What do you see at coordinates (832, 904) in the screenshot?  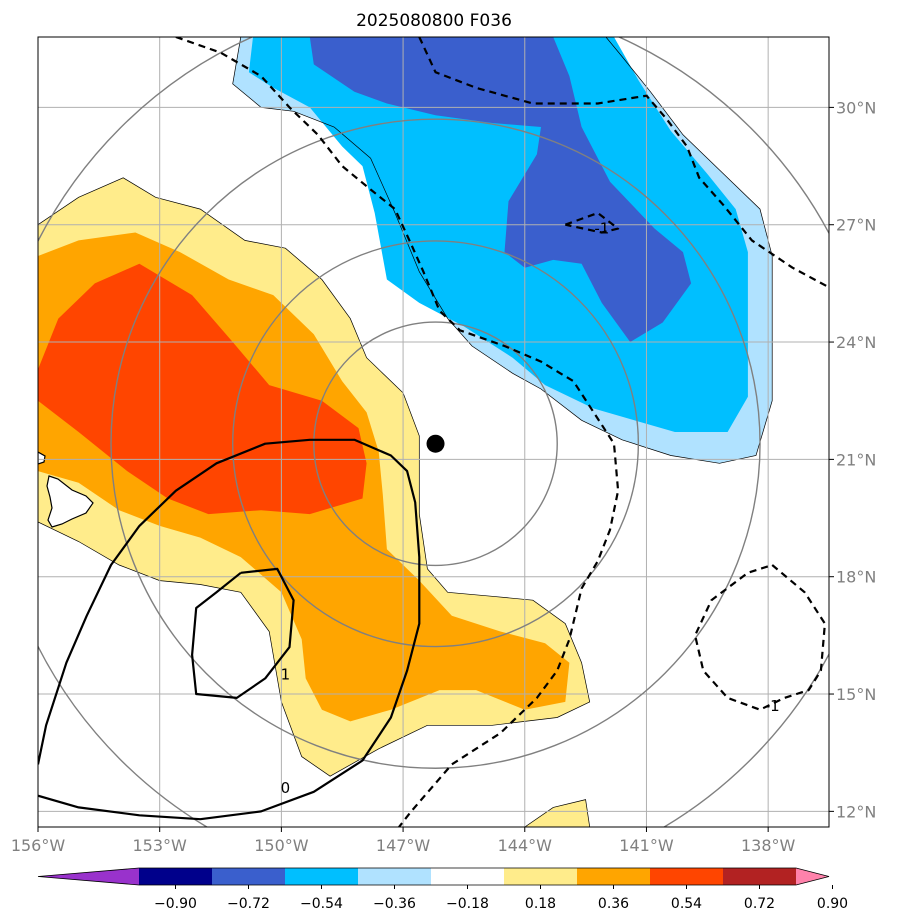 I see `colorbar-tick-label: 0.90` at bounding box center [832, 904].